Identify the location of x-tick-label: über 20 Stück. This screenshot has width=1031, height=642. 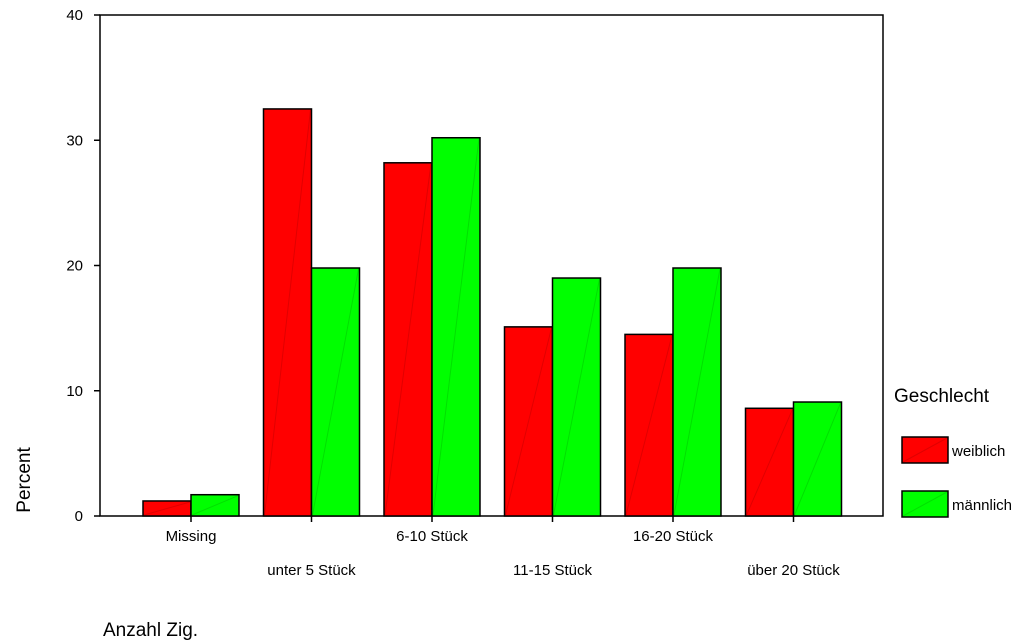
(793, 570).